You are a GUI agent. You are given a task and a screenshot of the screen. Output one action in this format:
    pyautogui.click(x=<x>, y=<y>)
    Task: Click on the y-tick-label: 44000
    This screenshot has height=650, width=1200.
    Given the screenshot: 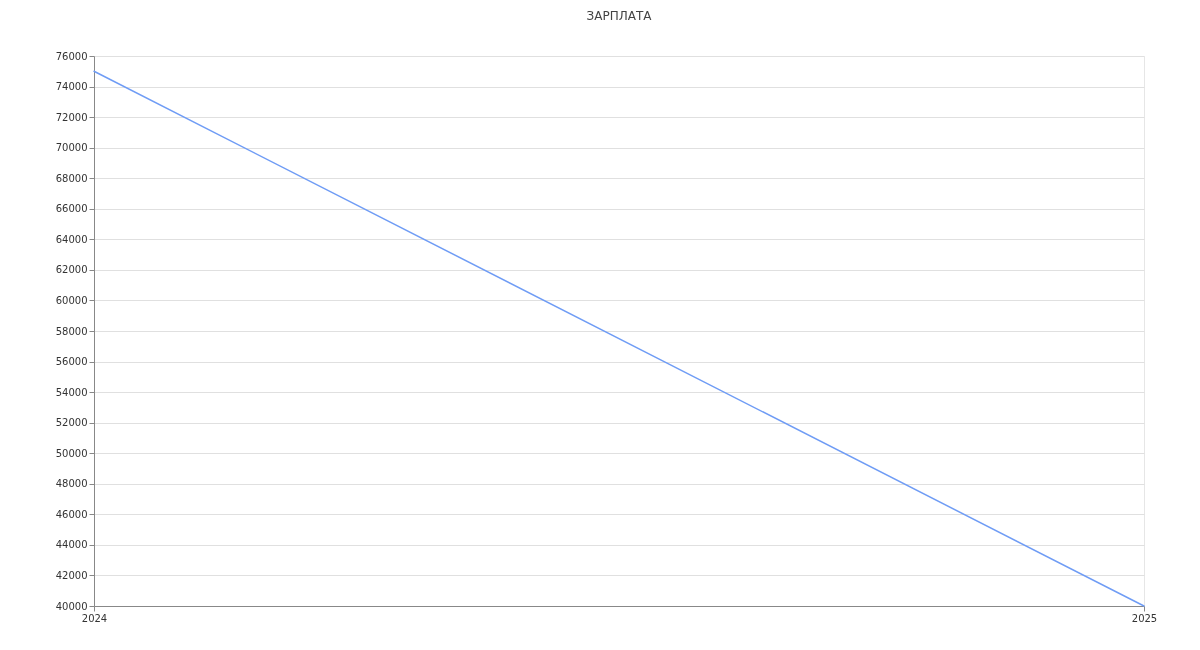 What is the action you would take?
    pyautogui.click(x=71, y=545)
    